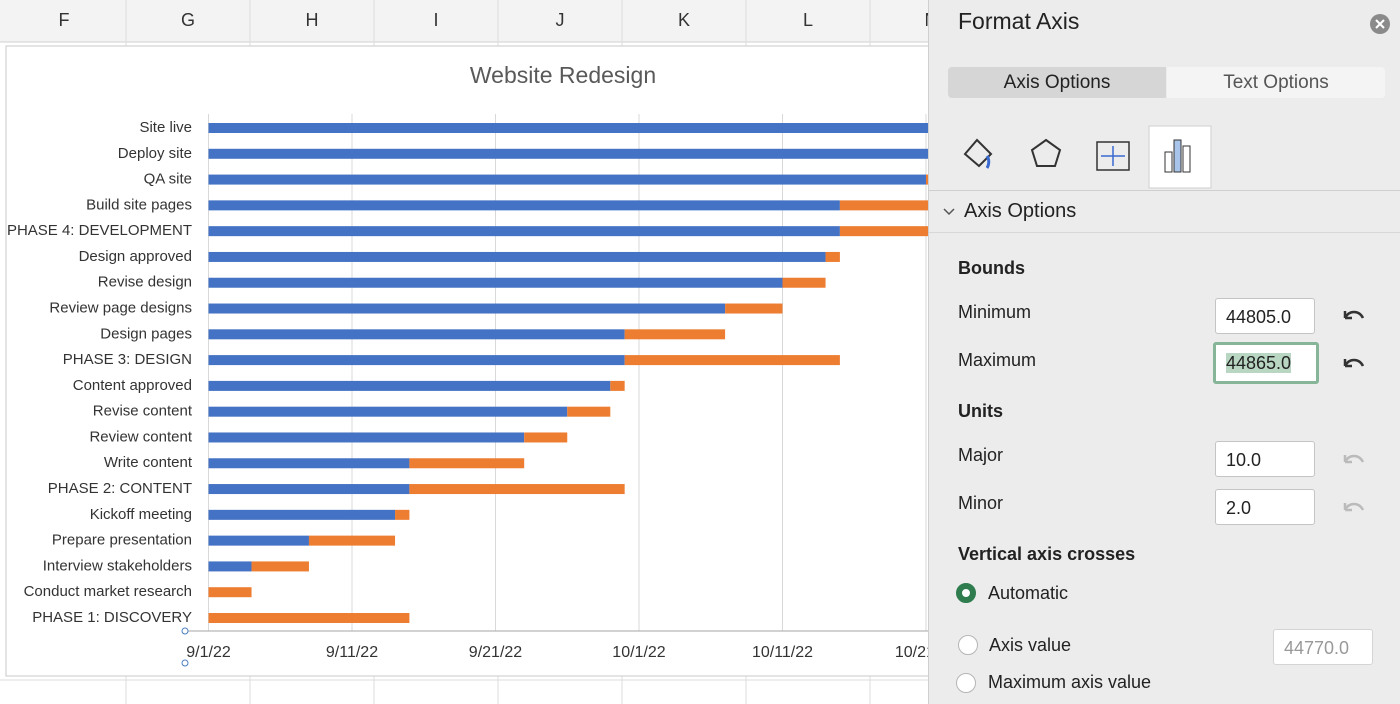 This screenshot has width=1400, height=704. I want to click on panel-title: Format Axis, so click(1019, 21).